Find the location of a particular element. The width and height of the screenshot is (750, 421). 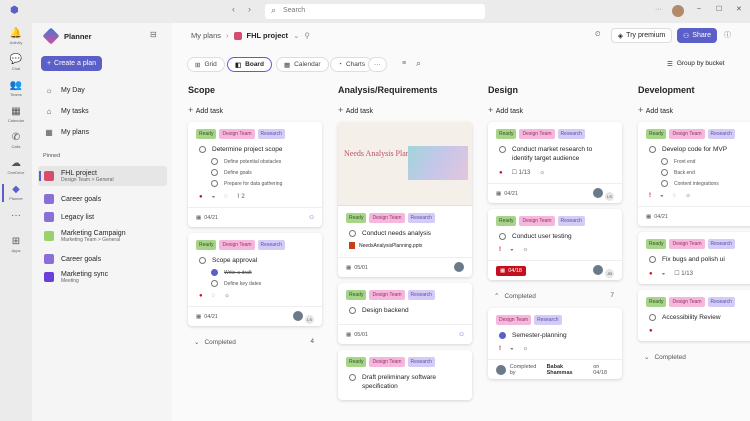

assignee: JB is located at coordinates (603, 271).